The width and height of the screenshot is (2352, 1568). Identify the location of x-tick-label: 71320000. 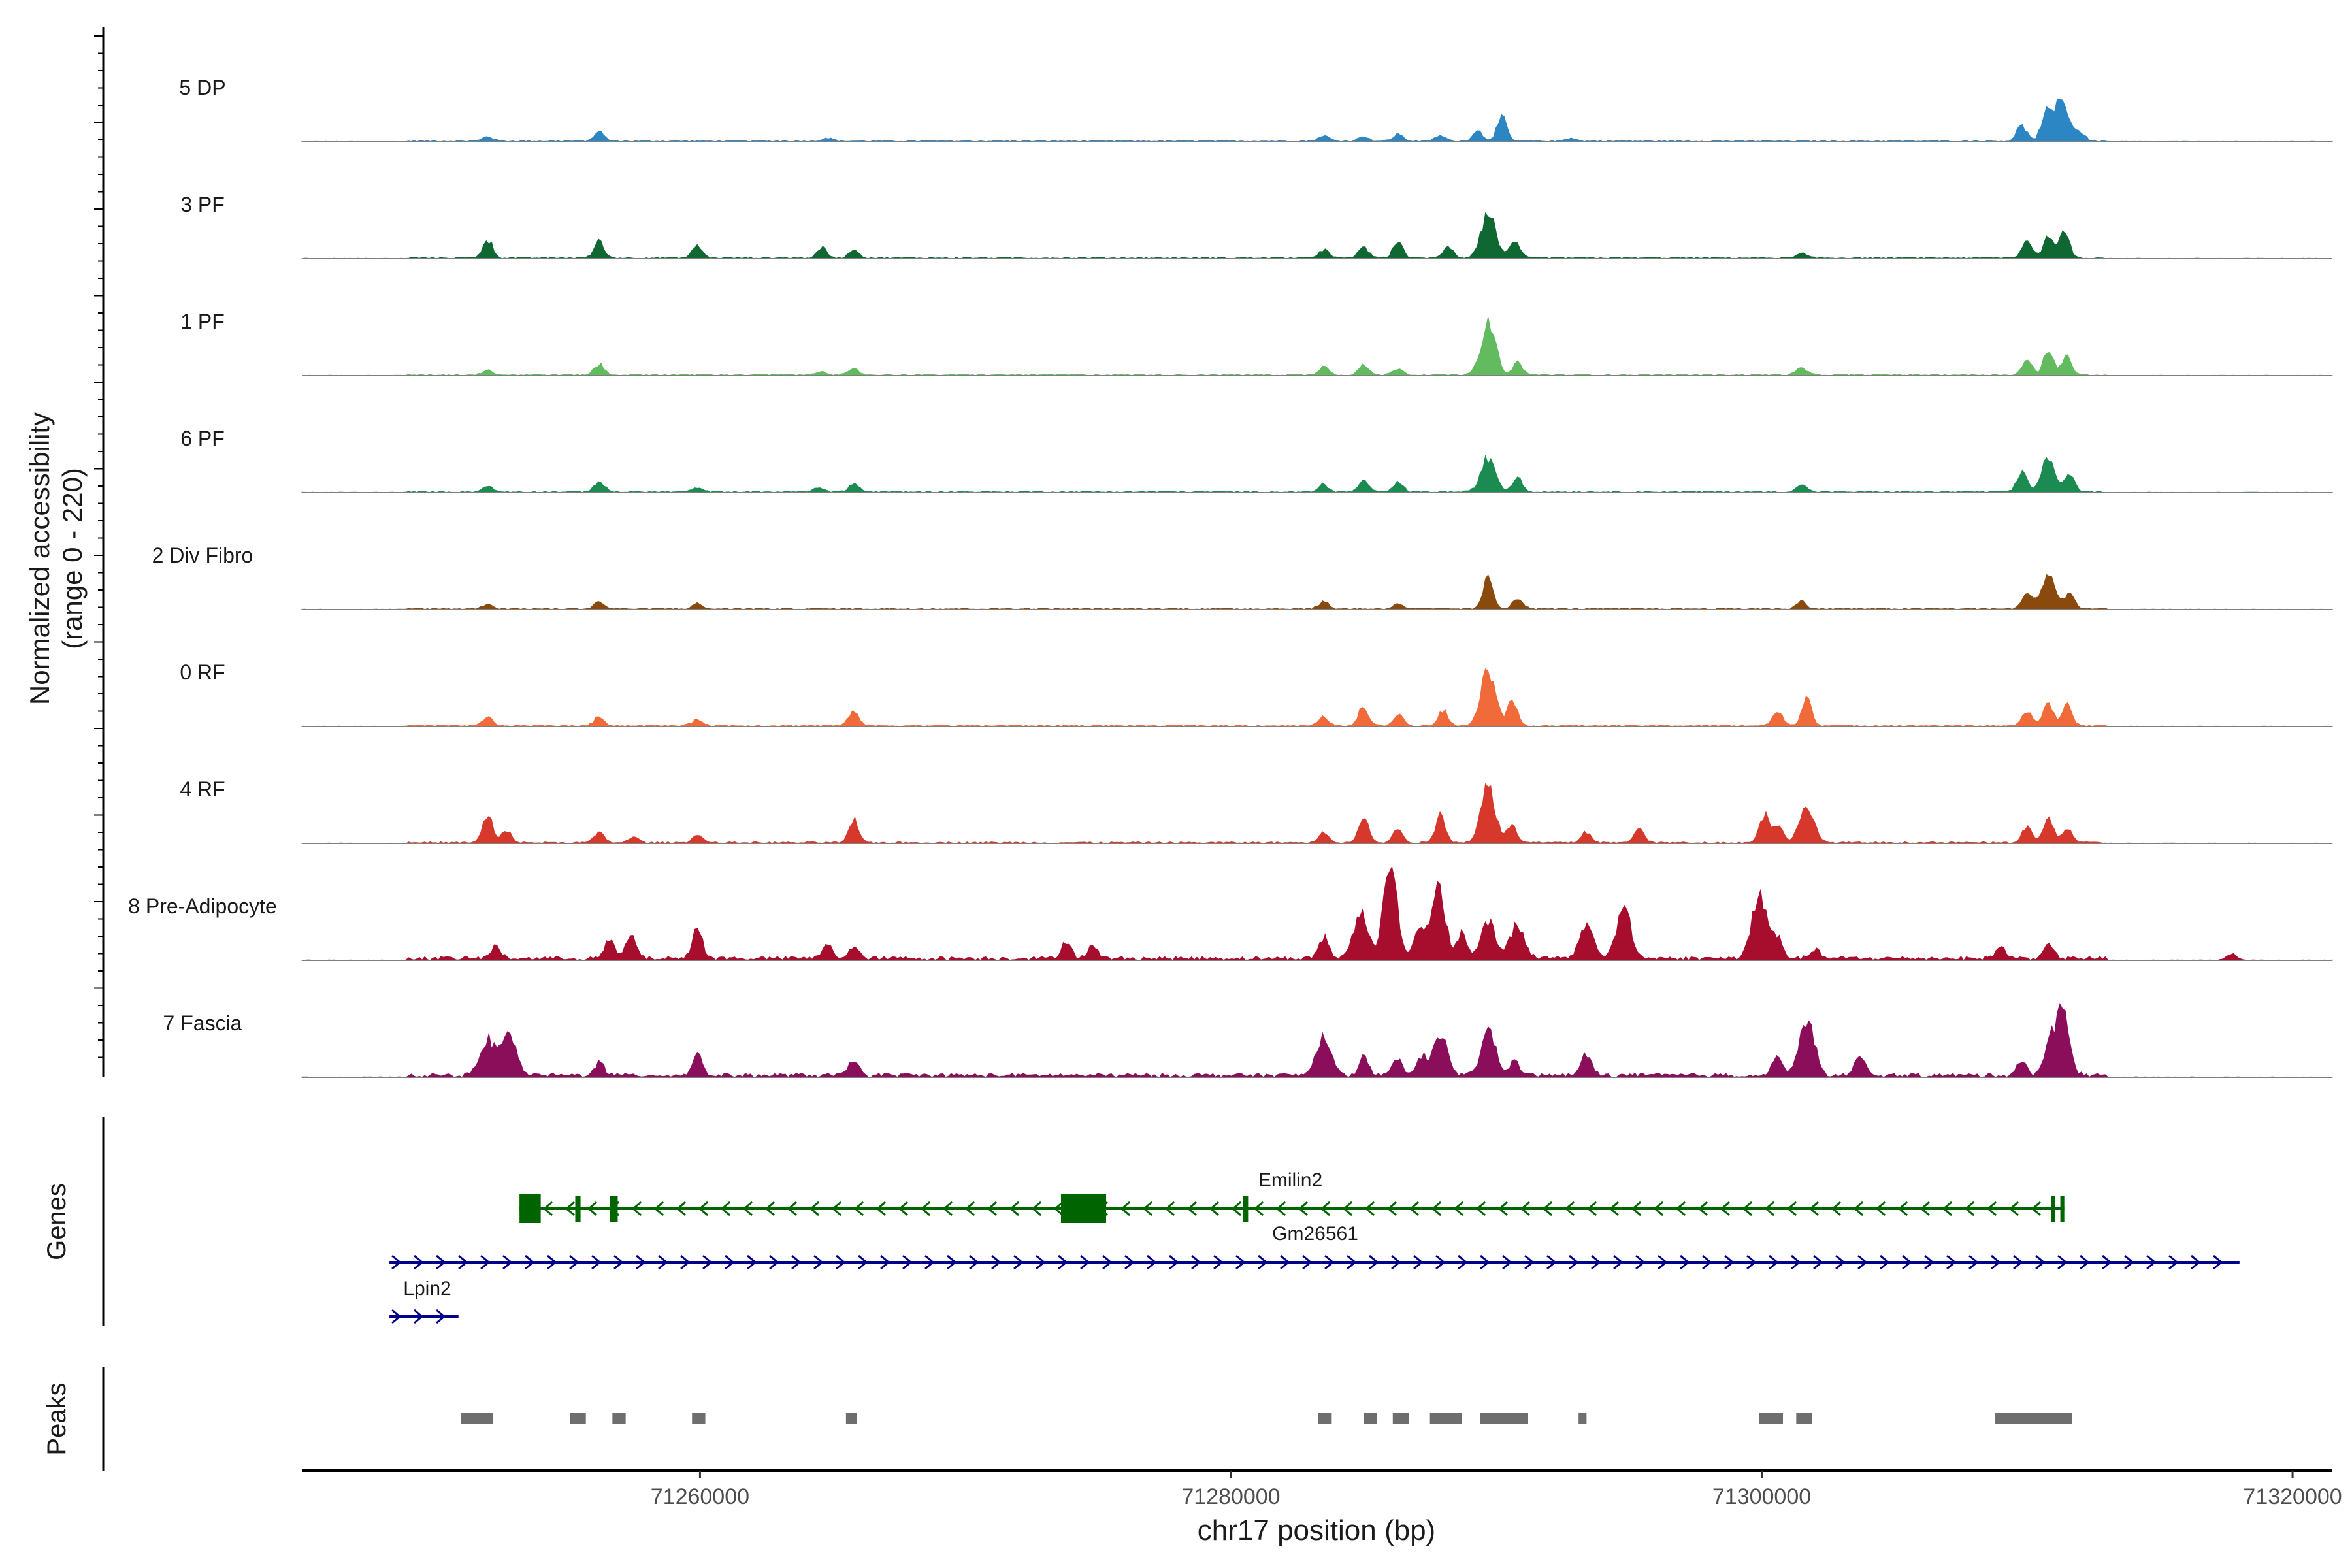
(2292, 1496).